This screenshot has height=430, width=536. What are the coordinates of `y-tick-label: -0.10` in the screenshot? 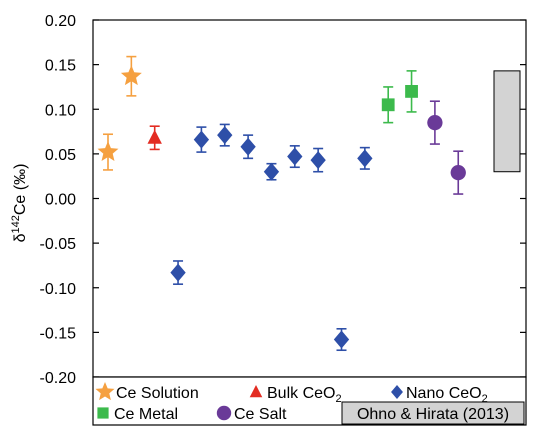 It's located at (58, 289).